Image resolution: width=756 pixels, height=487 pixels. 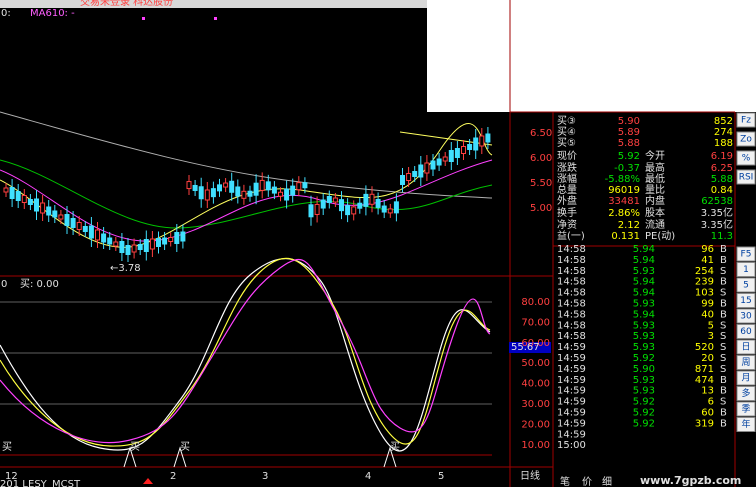 I want to click on tool-label: 多, so click(x=745, y=393).